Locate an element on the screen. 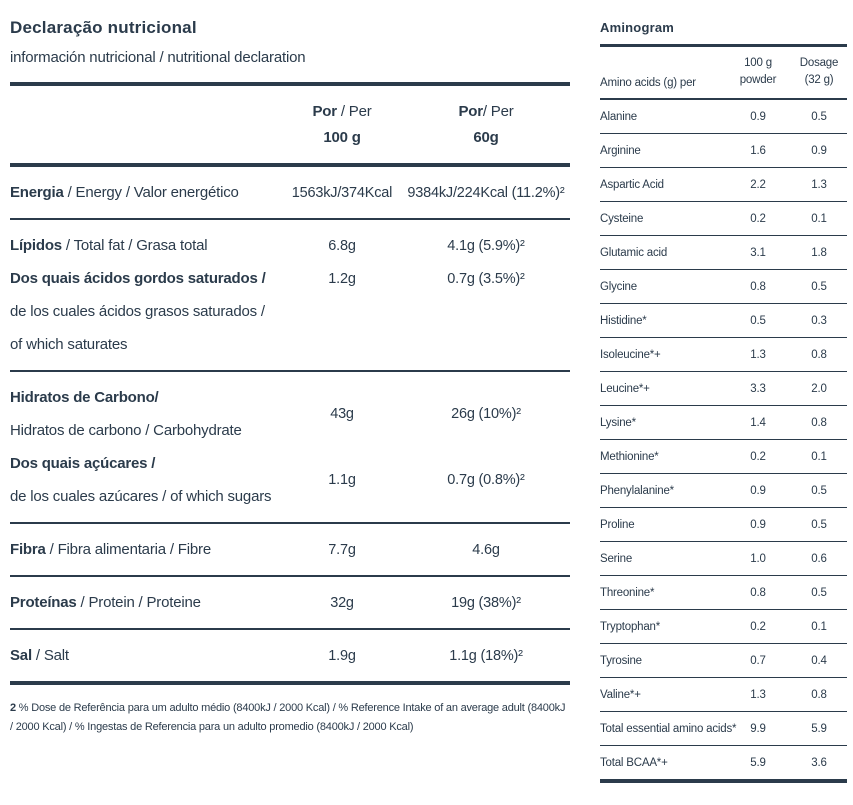  column-header-per-60g: Por/ Per 60g is located at coordinates (486, 124).